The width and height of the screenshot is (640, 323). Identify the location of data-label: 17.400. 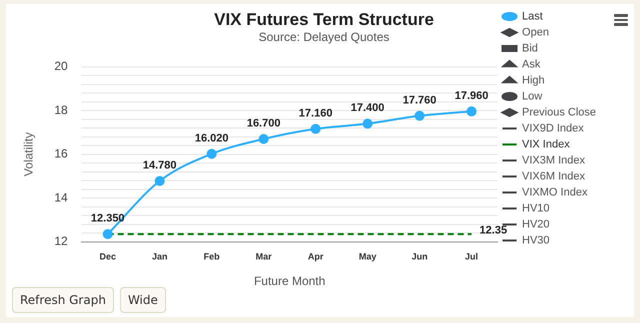
(367, 108).